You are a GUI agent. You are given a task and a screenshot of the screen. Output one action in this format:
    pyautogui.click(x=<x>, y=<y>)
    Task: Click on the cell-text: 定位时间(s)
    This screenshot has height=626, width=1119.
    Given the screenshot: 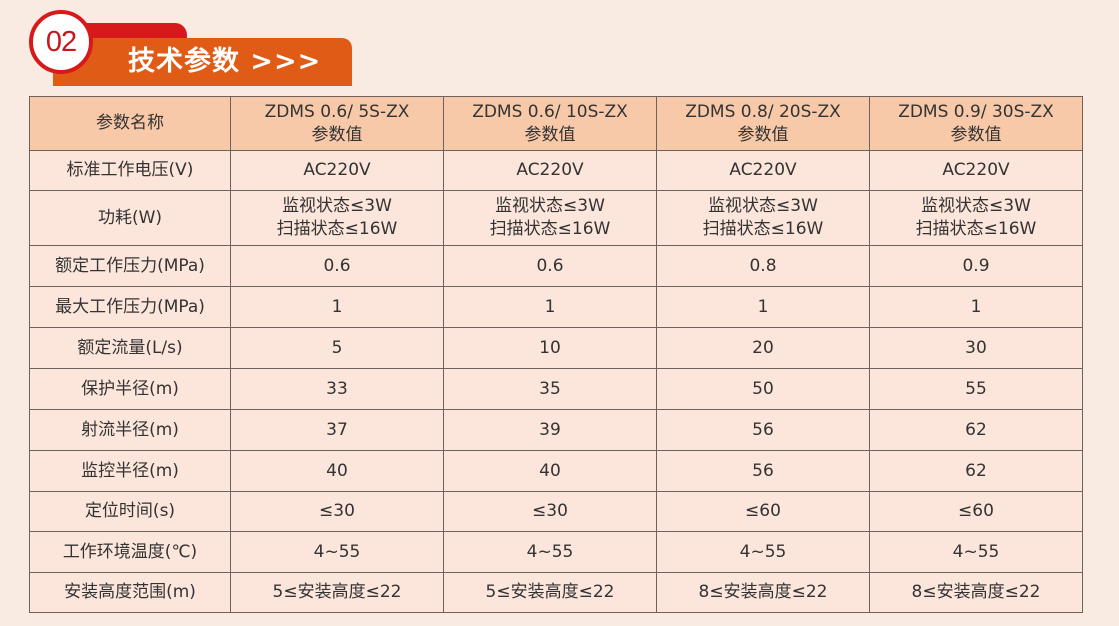 What is the action you would take?
    pyautogui.click(x=130, y=511)
    